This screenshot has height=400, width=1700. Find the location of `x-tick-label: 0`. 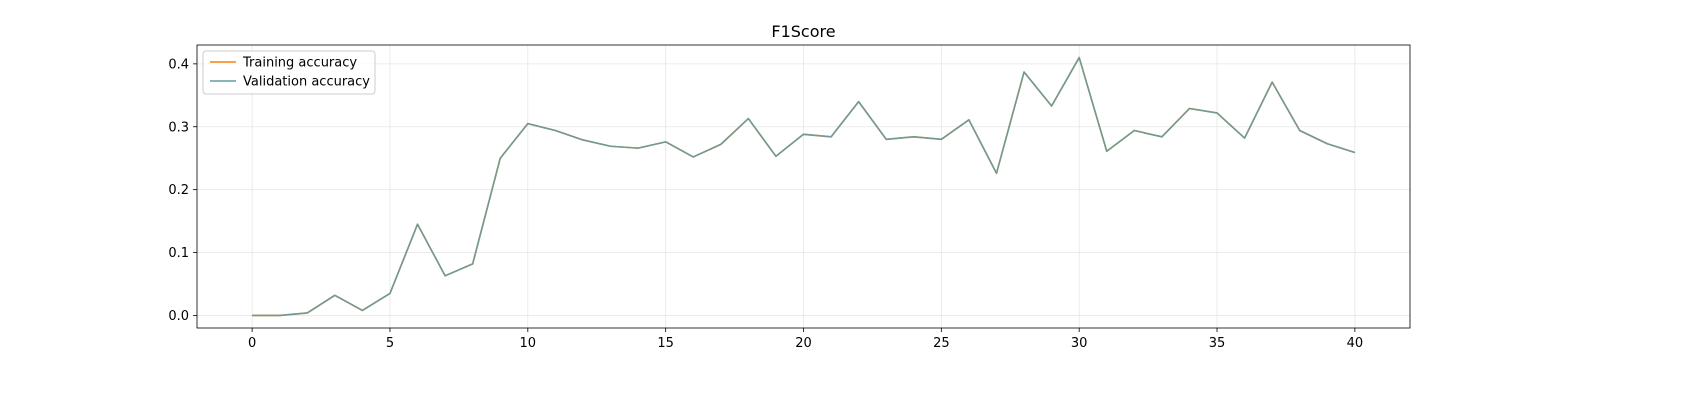

x-tick-label: 0 is located at coordinates (252, 343).